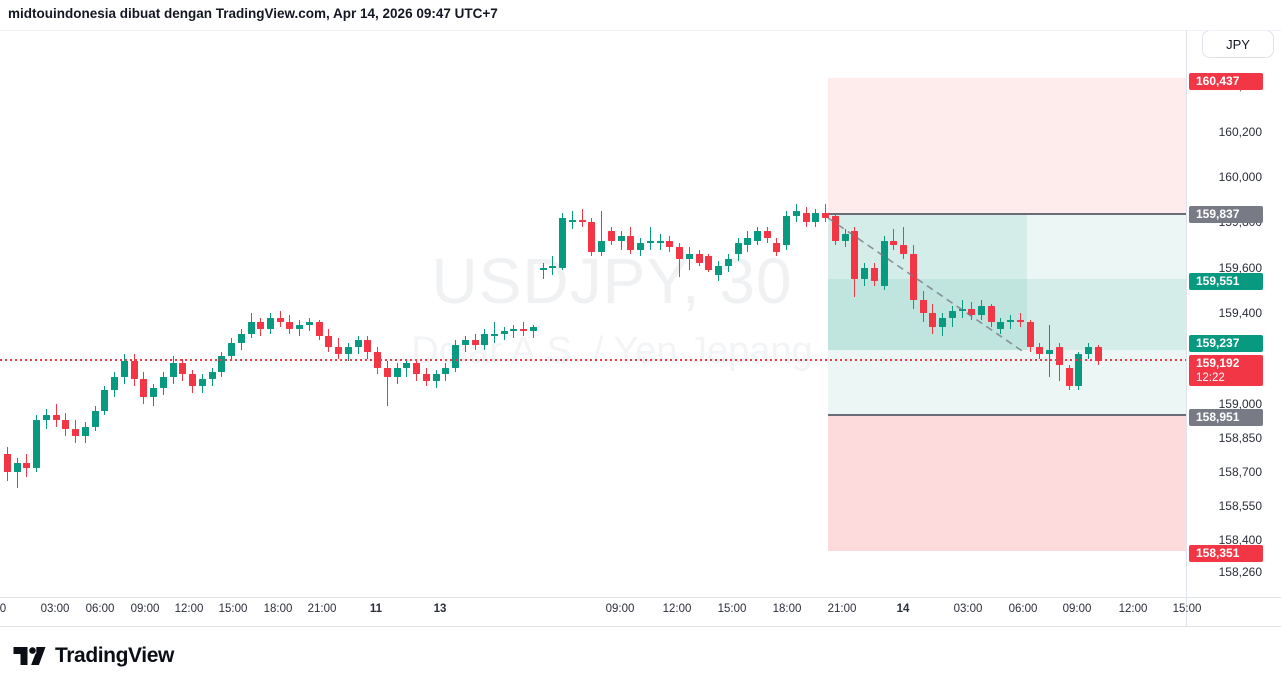 Image resolution: width=1281 pixels, height=688 pixels. I want to click on price-badge-158351: 158,351, so click(1226, 553).